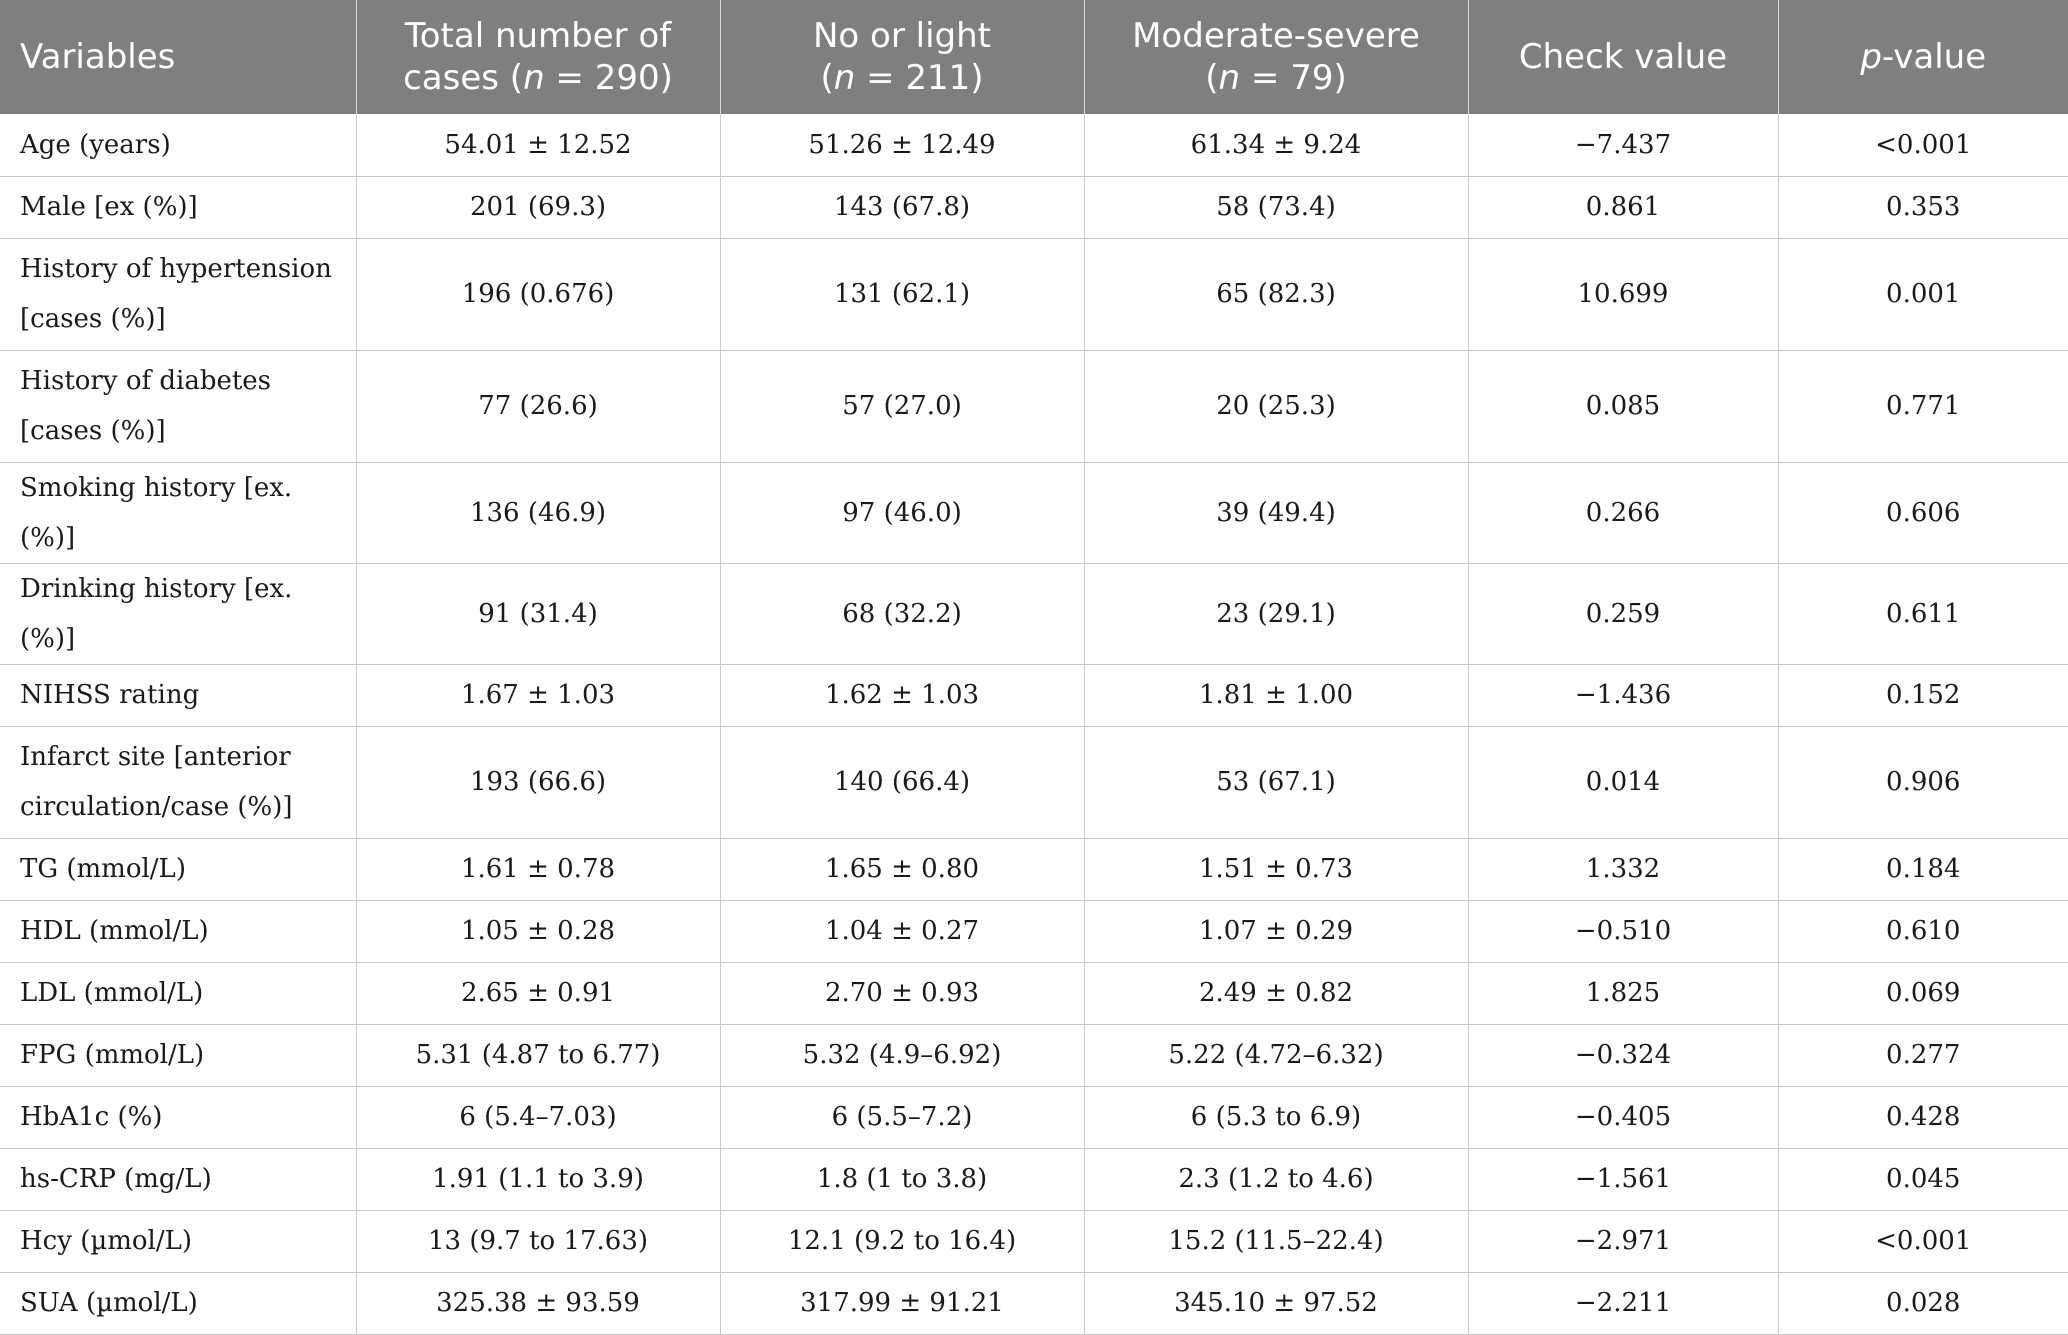  Describe the element at coordinates (178, 1179) in the screenshot. I see `cell-variable: hs-CRP (mg/L)` at that location.